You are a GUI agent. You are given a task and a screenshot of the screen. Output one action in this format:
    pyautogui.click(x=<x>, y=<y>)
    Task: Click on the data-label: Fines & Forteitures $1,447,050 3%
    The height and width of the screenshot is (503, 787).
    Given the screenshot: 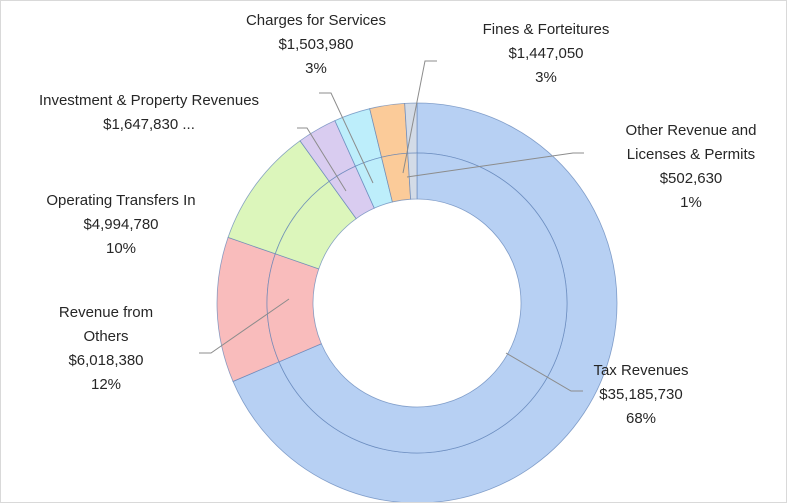 What is the action you would take?
    pyautogui.click(x=546, y=54)
    